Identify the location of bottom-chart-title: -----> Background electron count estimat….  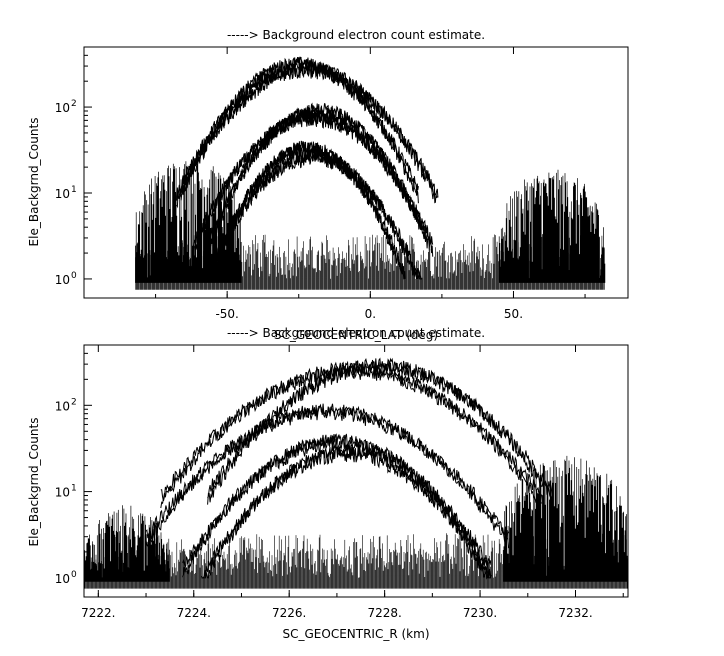
(356, 333).